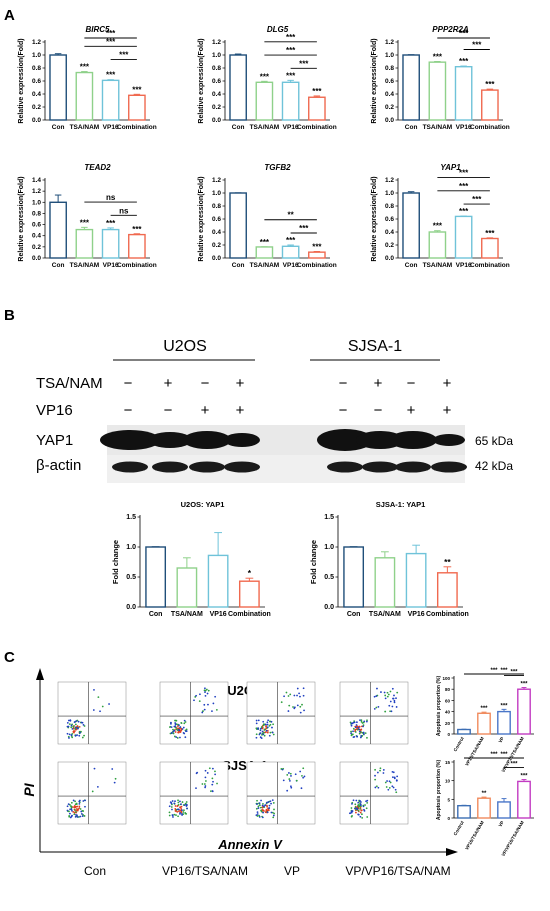  Describe the element at coordinates (449, 467) in the screenshot. I see `actin-band` at that location.